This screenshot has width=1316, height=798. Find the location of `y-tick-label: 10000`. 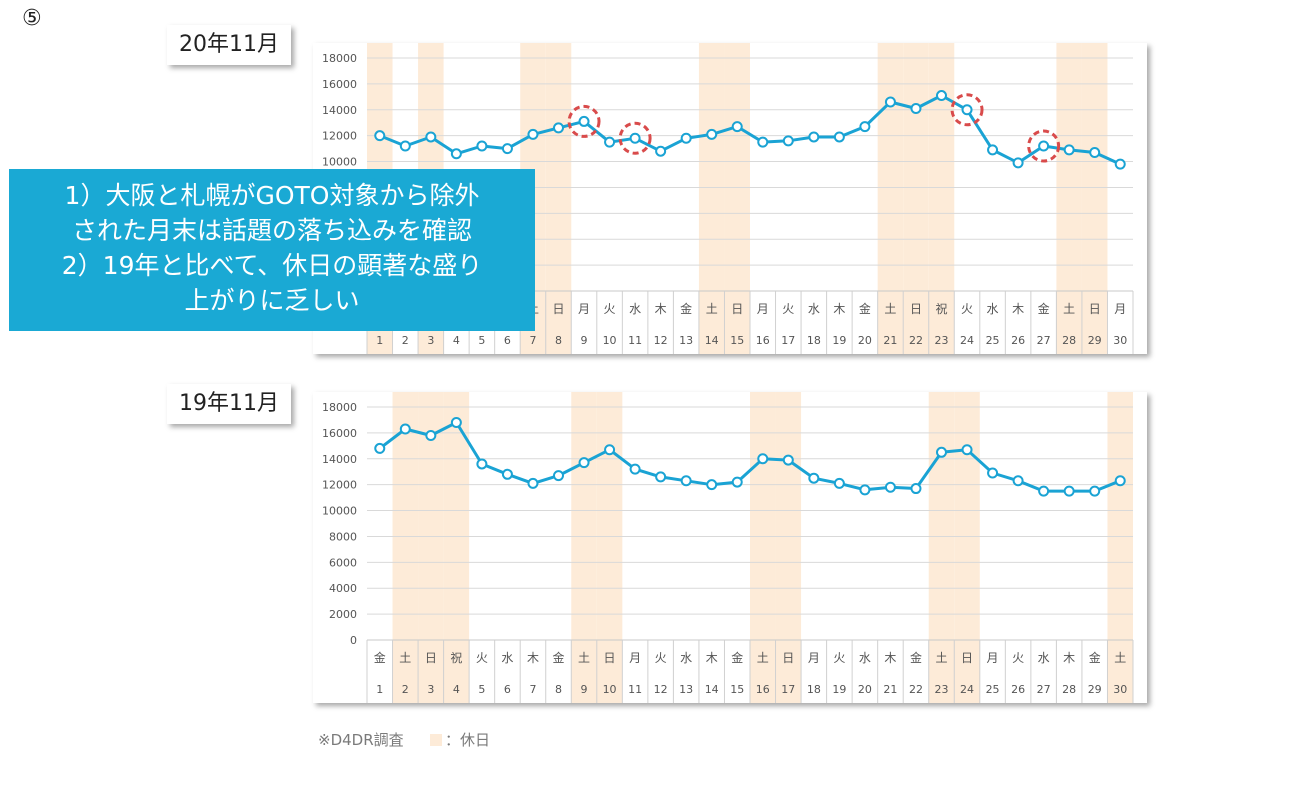

y-tick-label: 10000 is located at coordinates (339, 162).